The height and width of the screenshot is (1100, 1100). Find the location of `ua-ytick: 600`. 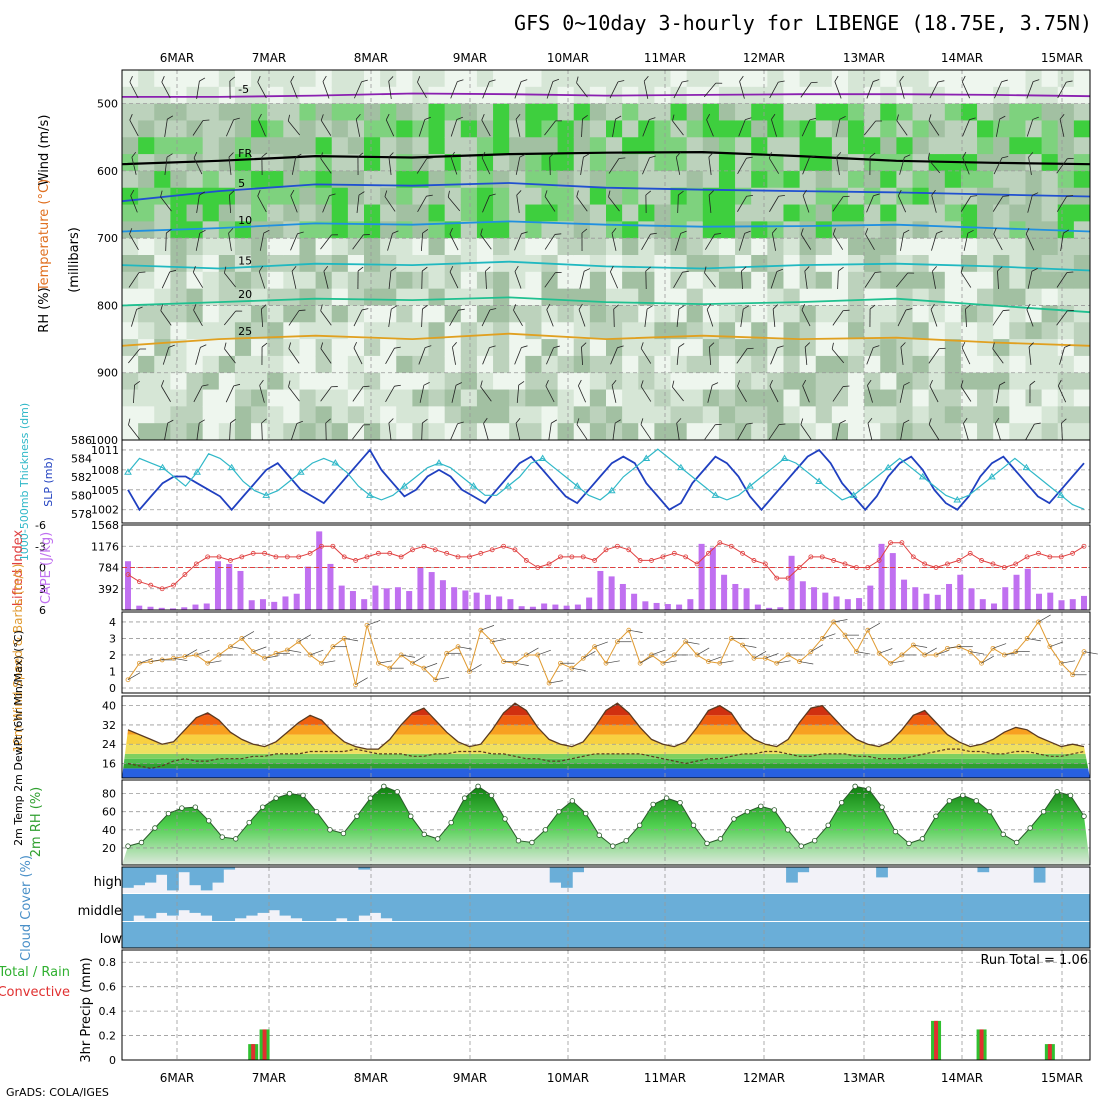

ua-ytick: 600 is located at coordinates (107, 171).